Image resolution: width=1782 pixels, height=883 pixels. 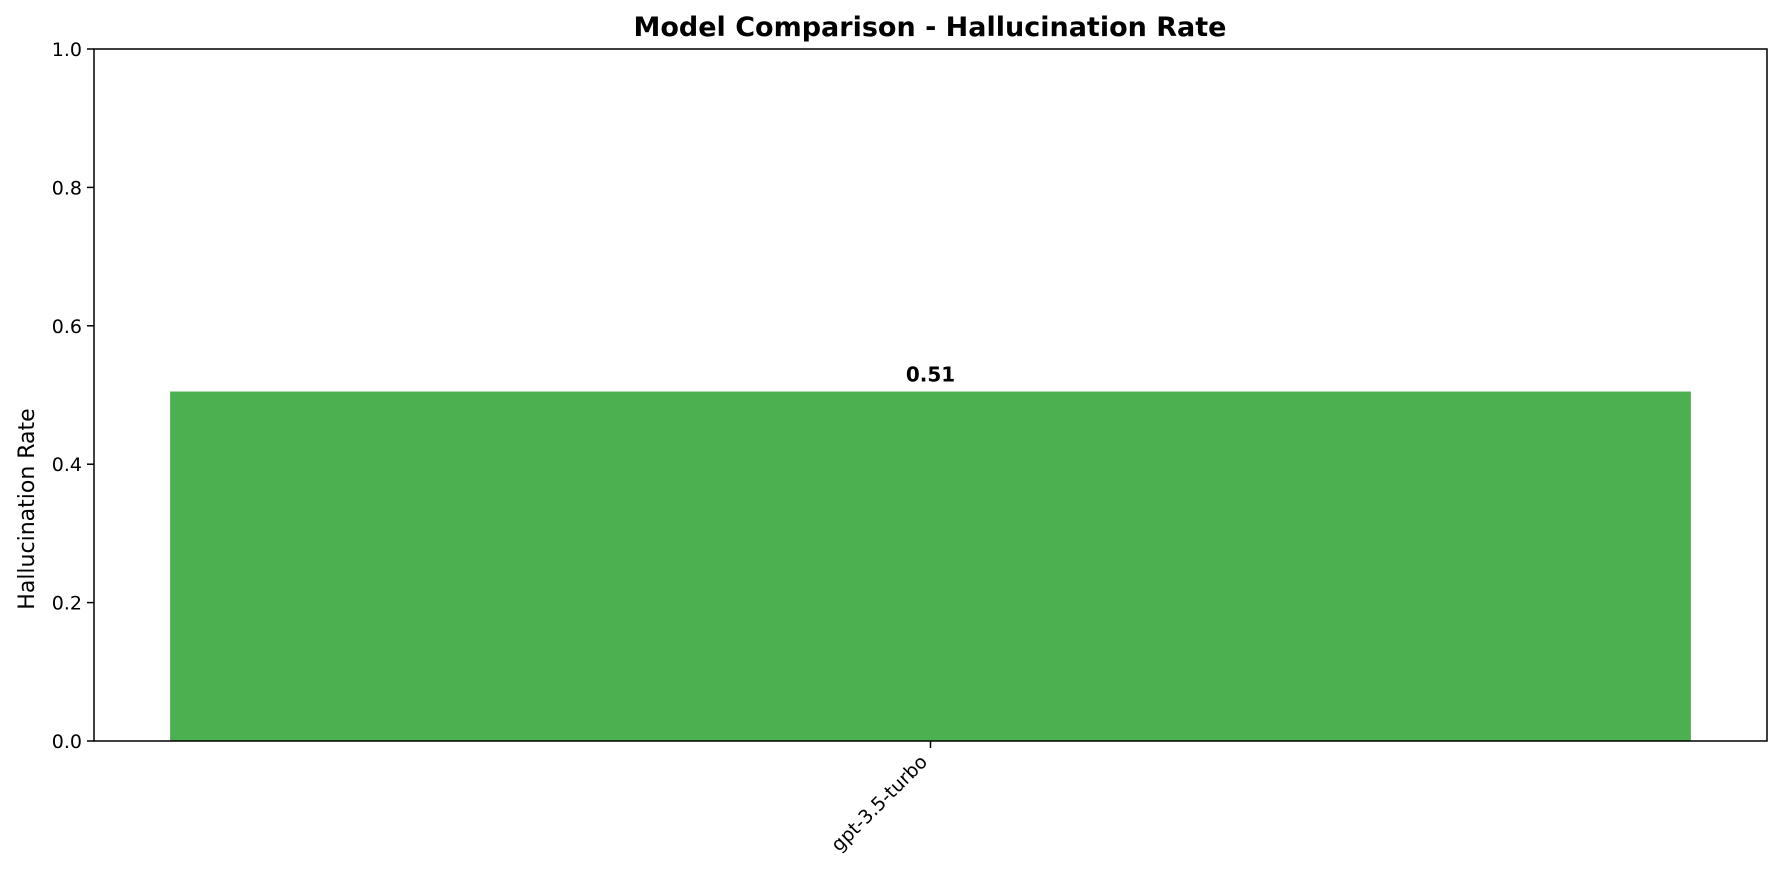 I want to click on y-axis-label: Hallucination Rate, so click(x=27, y=508).